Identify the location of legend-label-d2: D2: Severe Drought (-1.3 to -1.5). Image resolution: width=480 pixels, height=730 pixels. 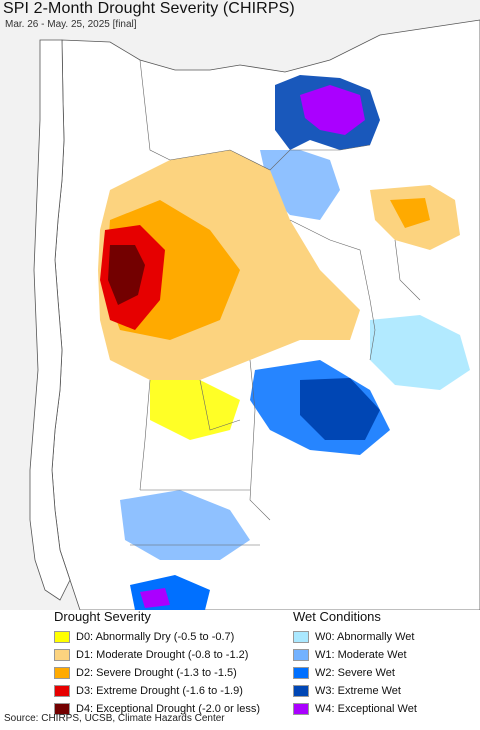
(156, 673).